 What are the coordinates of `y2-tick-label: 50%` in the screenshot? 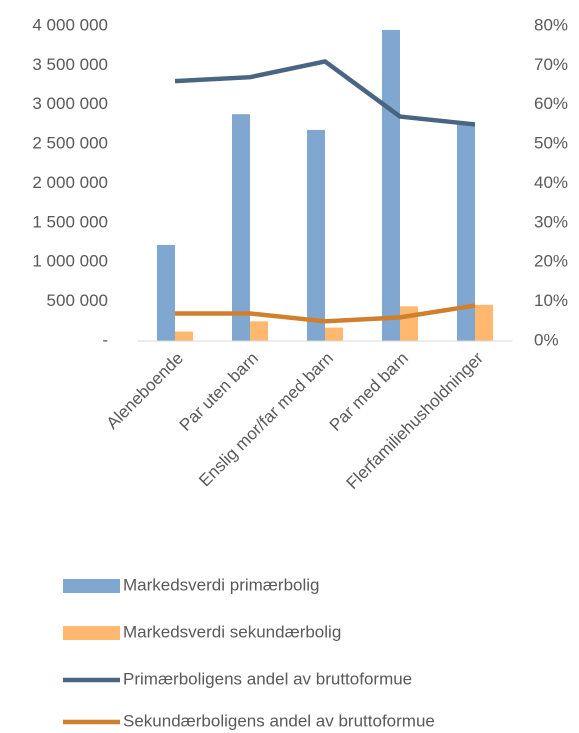 It's located at (551, 143).